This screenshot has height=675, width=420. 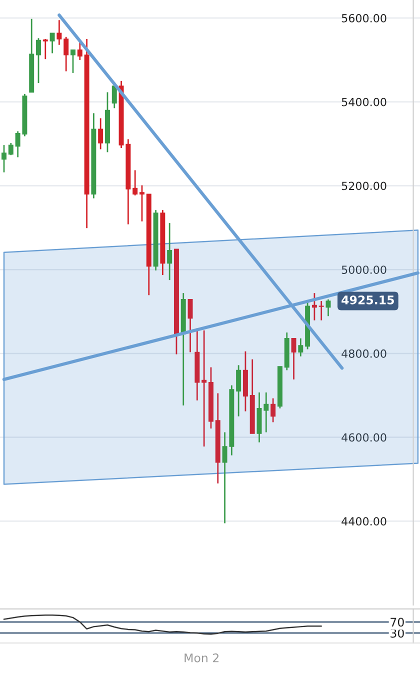 What do you see at coordinates (364, 353) in the screenshot?
I see `y-tick-label: 4800.00` at bounding box center [364, 353].